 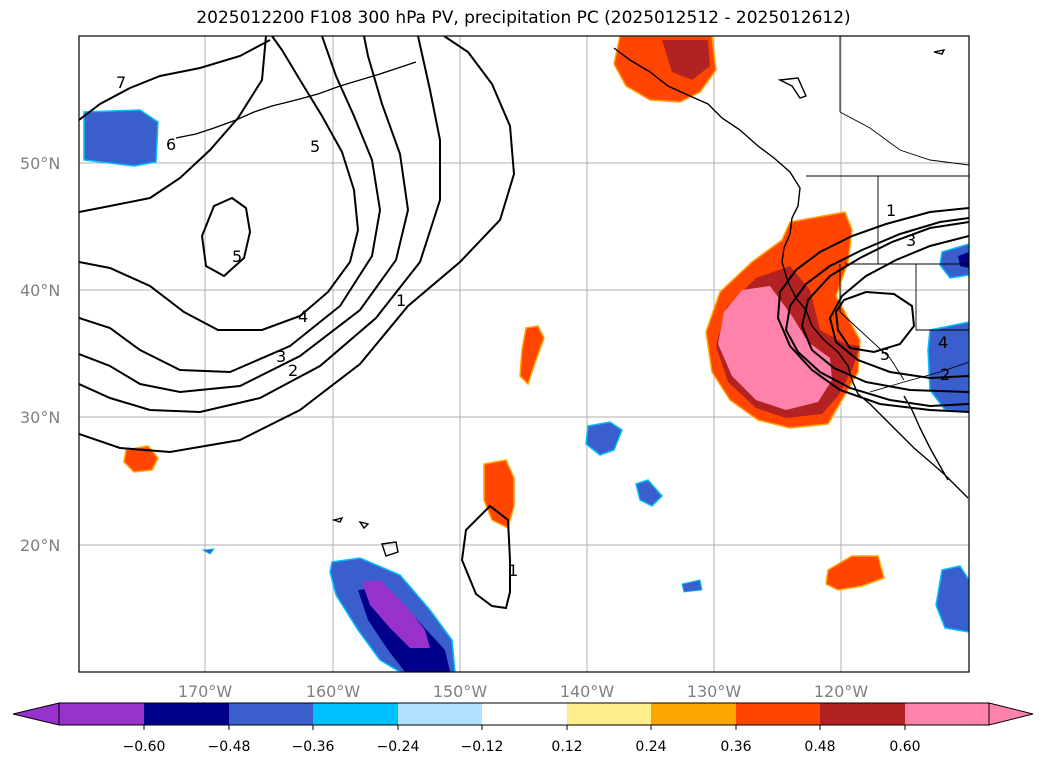 I want to click on colorbar-tick-label: −0.48, so click(x=229, y=747).